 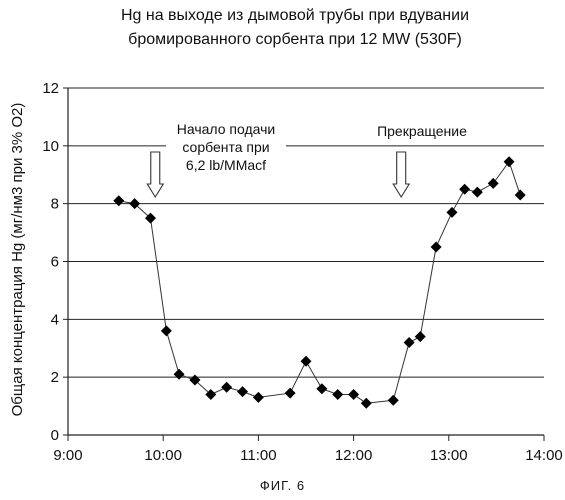 What do you see at coordinates (50, 88) in the screenshot?
I see `y-tick-label: 12` at bounding box center [50, 88].